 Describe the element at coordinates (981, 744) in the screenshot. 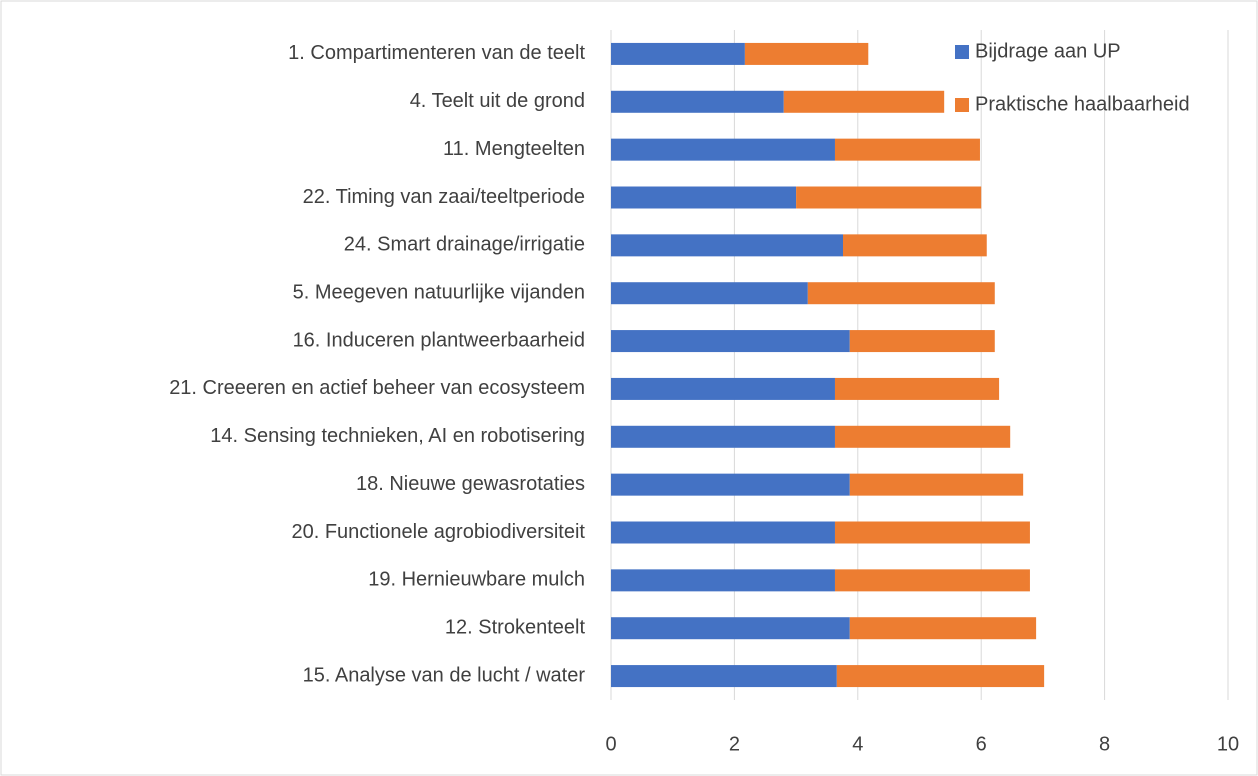

I see `x-tick-label: 6` at that location.